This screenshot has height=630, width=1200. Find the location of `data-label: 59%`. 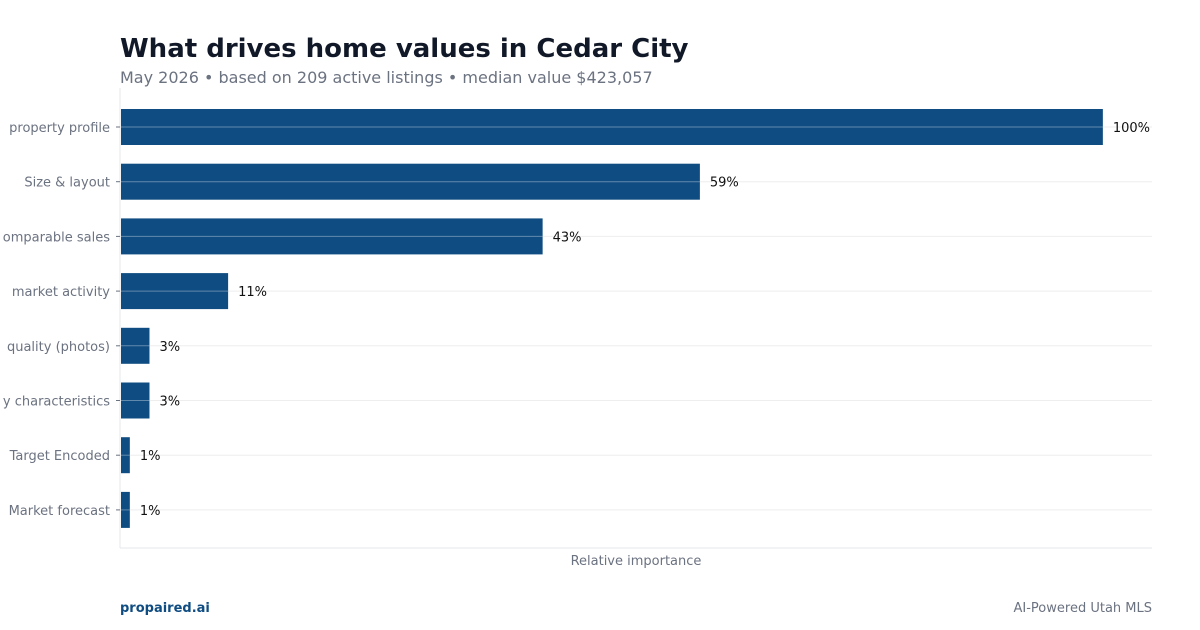

data-label: 59% is located at coordinates (724, 183).